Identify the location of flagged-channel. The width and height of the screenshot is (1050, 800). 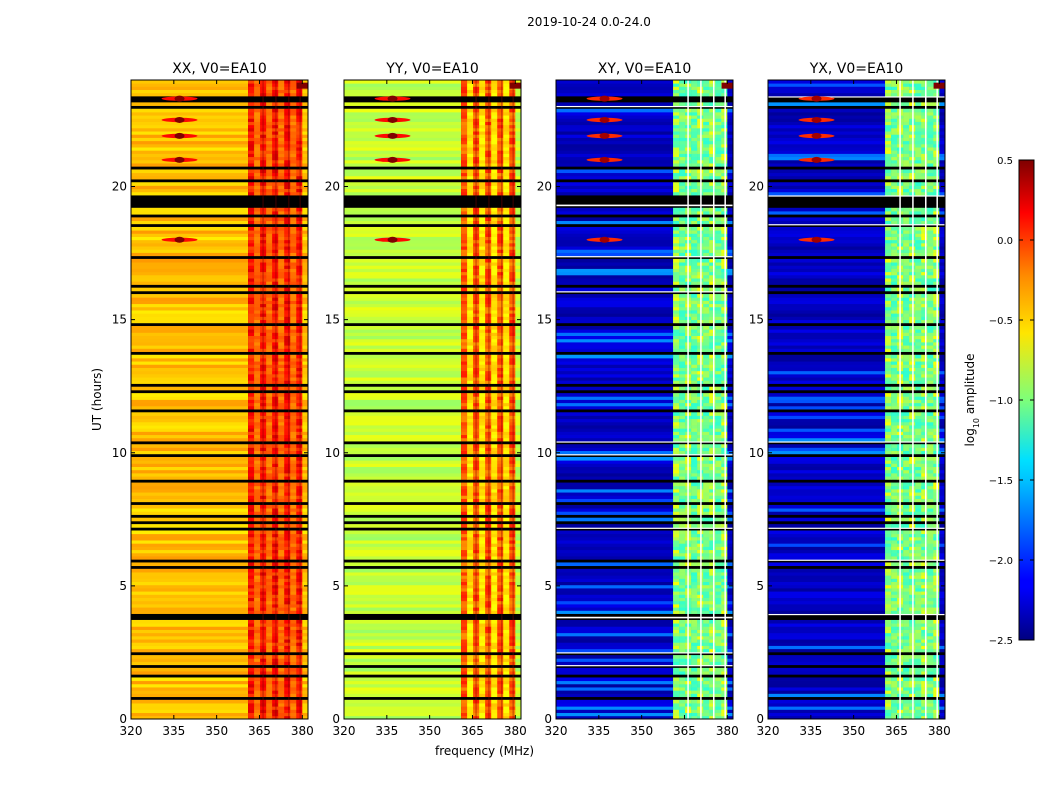
(263, 399).